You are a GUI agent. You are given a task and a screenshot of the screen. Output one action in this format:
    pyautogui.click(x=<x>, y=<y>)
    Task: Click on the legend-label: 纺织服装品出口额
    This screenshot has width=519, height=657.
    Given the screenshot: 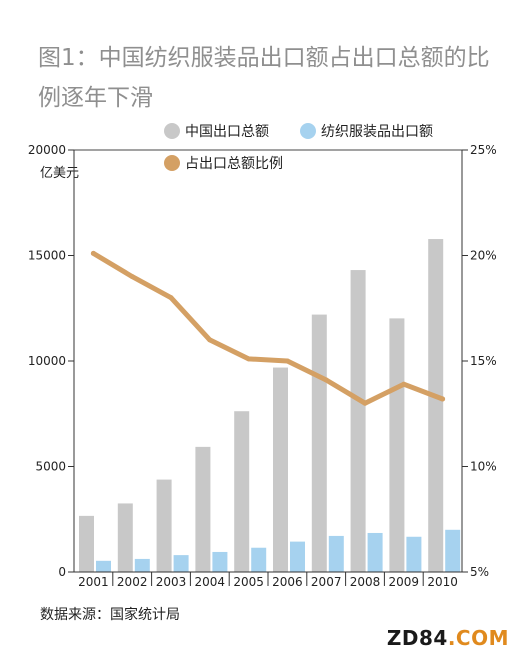 What is the action you would take?
    pyautogui.click(x=377, y=132)
    